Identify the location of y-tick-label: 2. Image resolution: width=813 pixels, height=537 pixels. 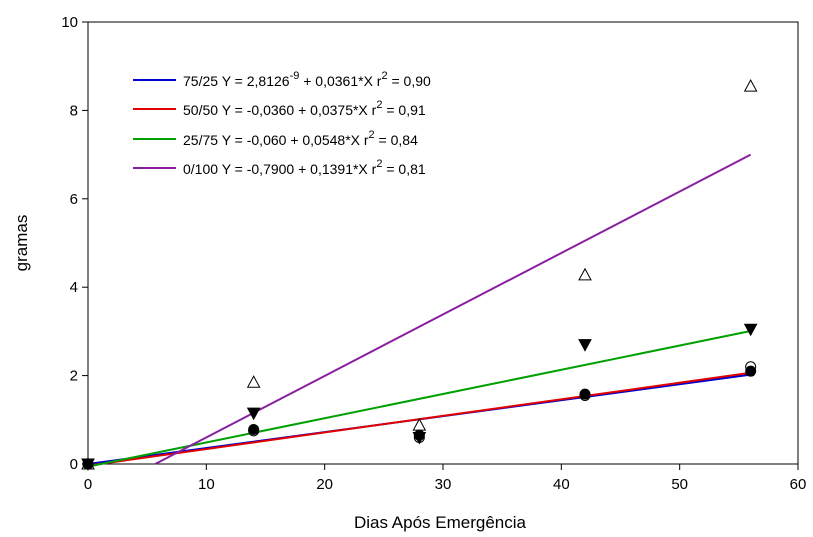
(74, 376).